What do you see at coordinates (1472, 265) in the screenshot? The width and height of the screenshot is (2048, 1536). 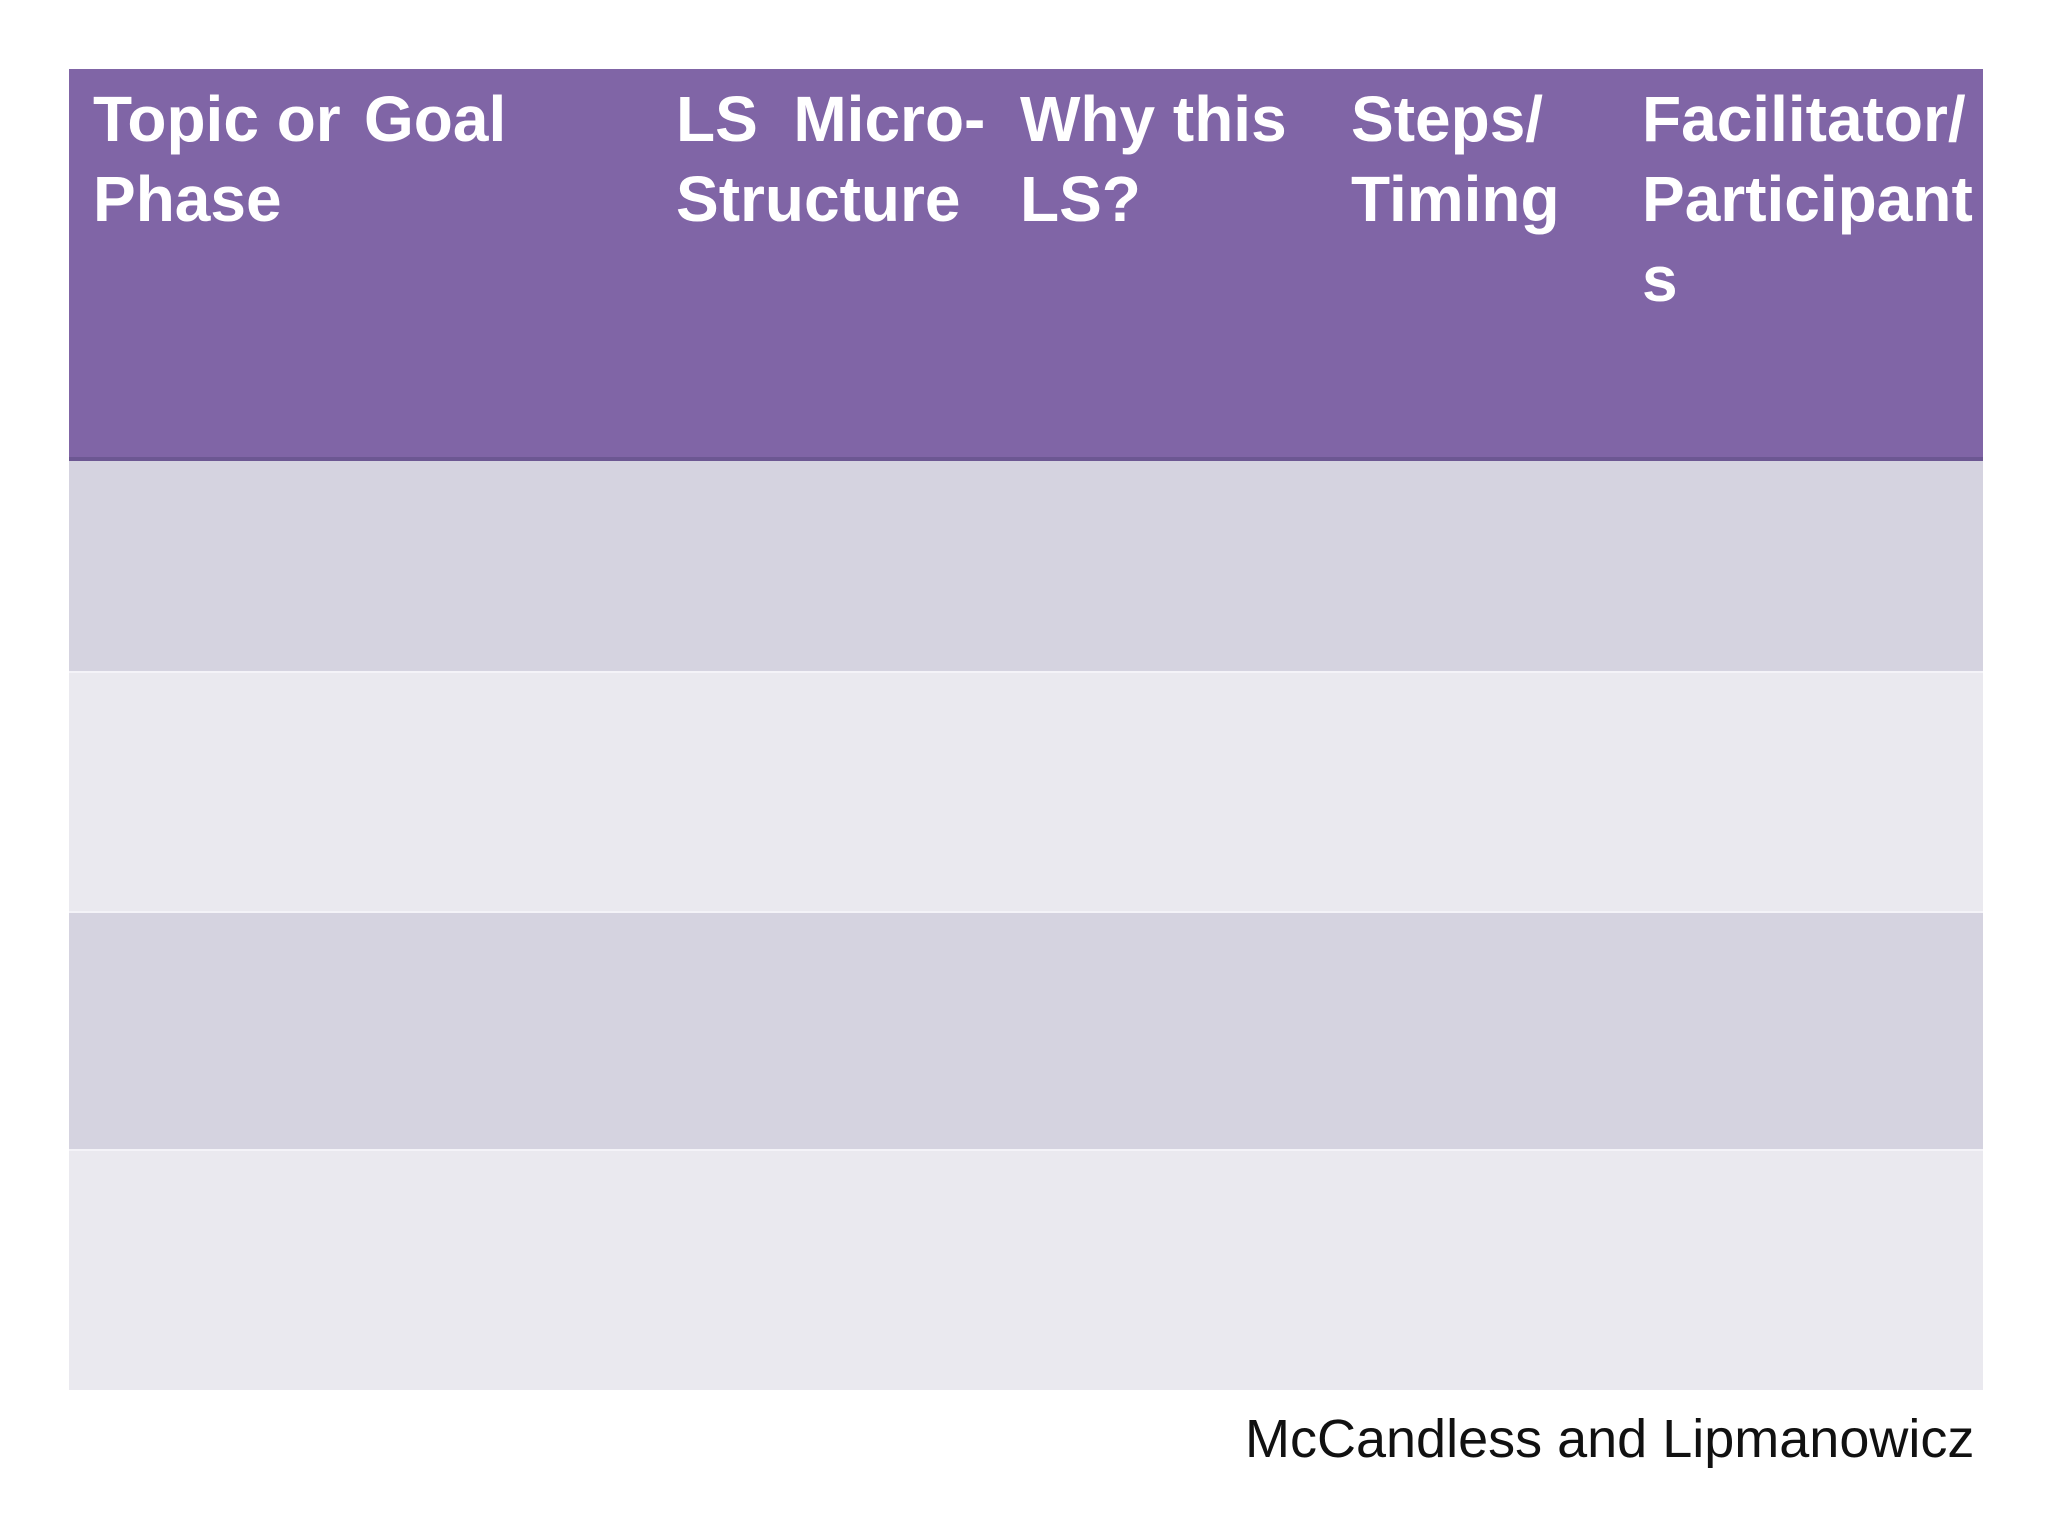 I see `column-header-steps-timing: Steps/ Timing` at bounding box center [1472, 265].